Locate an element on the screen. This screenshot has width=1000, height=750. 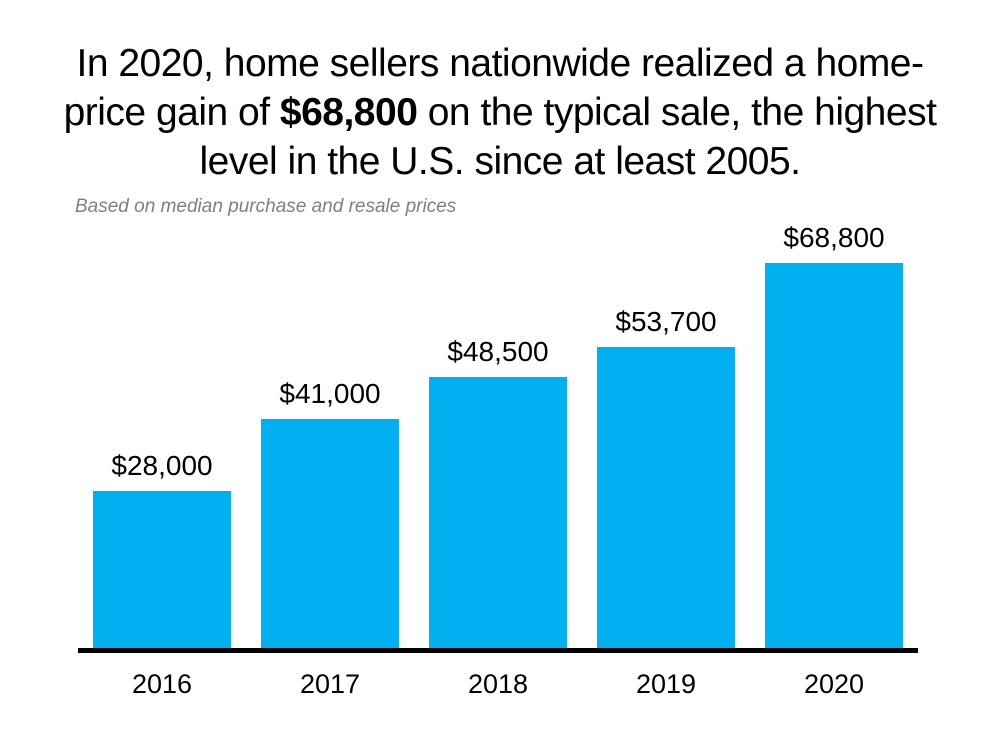
title-highlight-value: $68,800 is located at coordinates (348, 112).